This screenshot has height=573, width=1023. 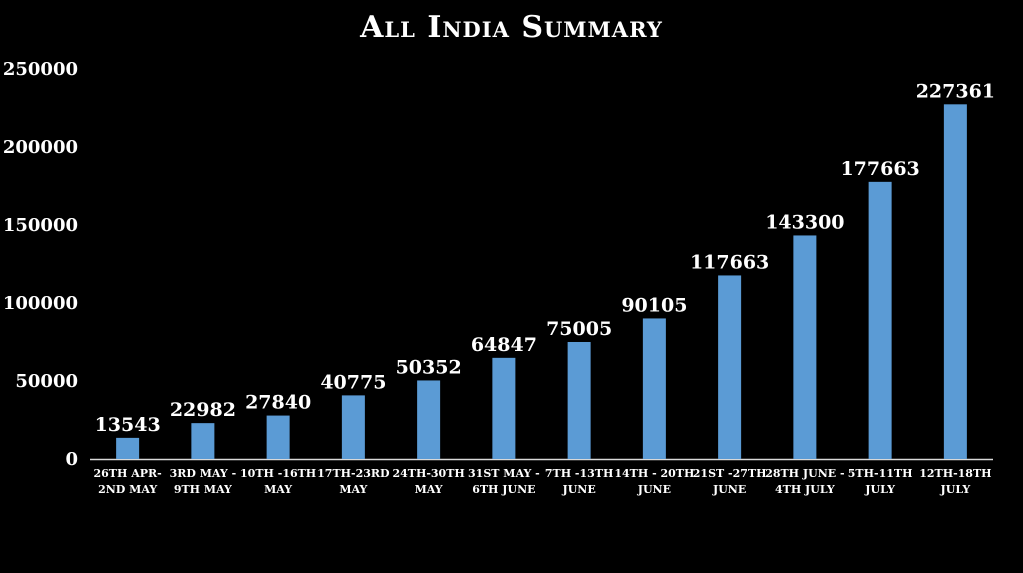 What do you see at coordinates (730, 473) in the screenshot?
I see `x-tick-label-line: 21ST -27TH` at bounding box center [730, 473].